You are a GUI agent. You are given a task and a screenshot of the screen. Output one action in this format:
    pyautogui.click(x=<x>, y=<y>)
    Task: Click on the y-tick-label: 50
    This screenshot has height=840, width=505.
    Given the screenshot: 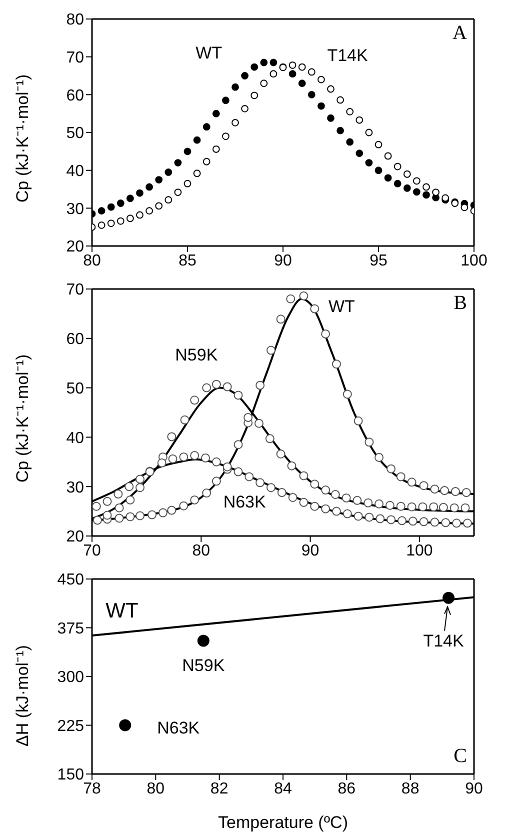 What is the action you would take?
    pyautogui.click(x=75, y=389)
    